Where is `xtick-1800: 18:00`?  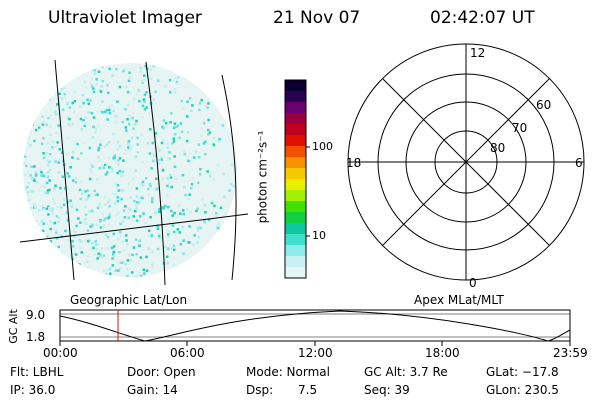 xtick-1800: 18:00 is located at coordinates (442, 353).